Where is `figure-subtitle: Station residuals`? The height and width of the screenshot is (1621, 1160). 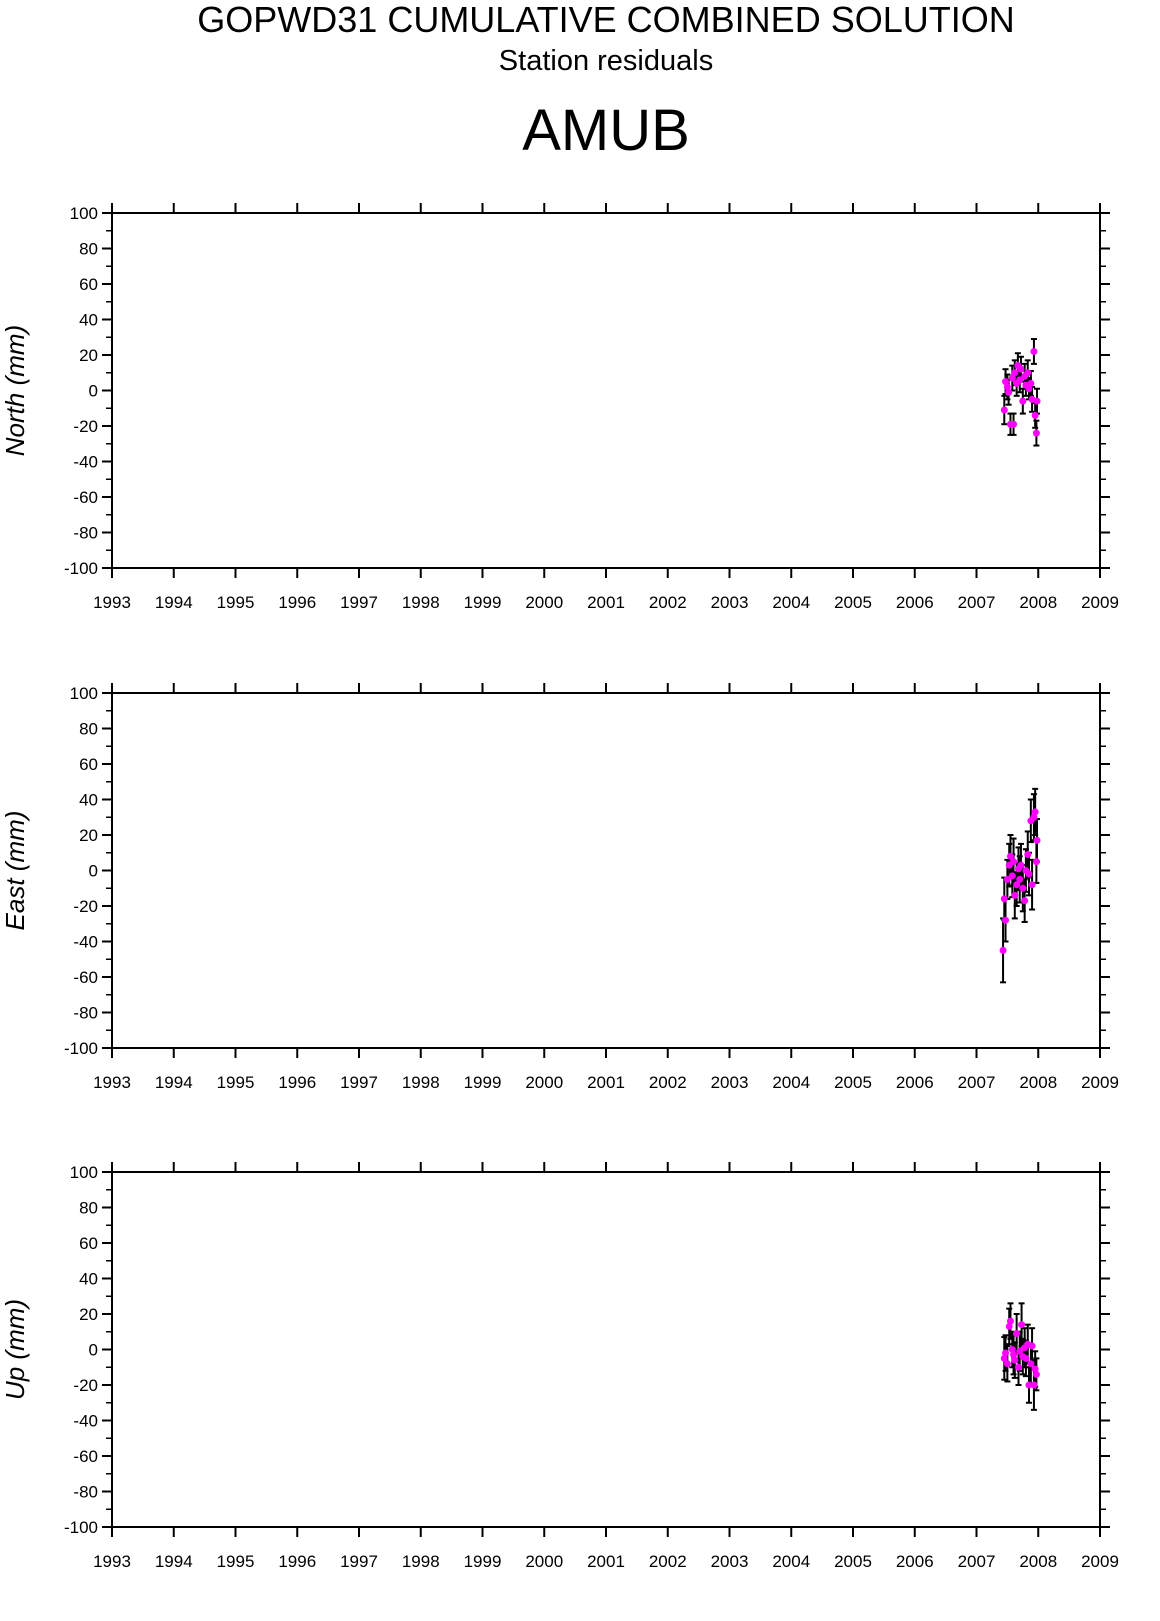
figure-subtitle: Station residuals is located at coordinates (606, 61).